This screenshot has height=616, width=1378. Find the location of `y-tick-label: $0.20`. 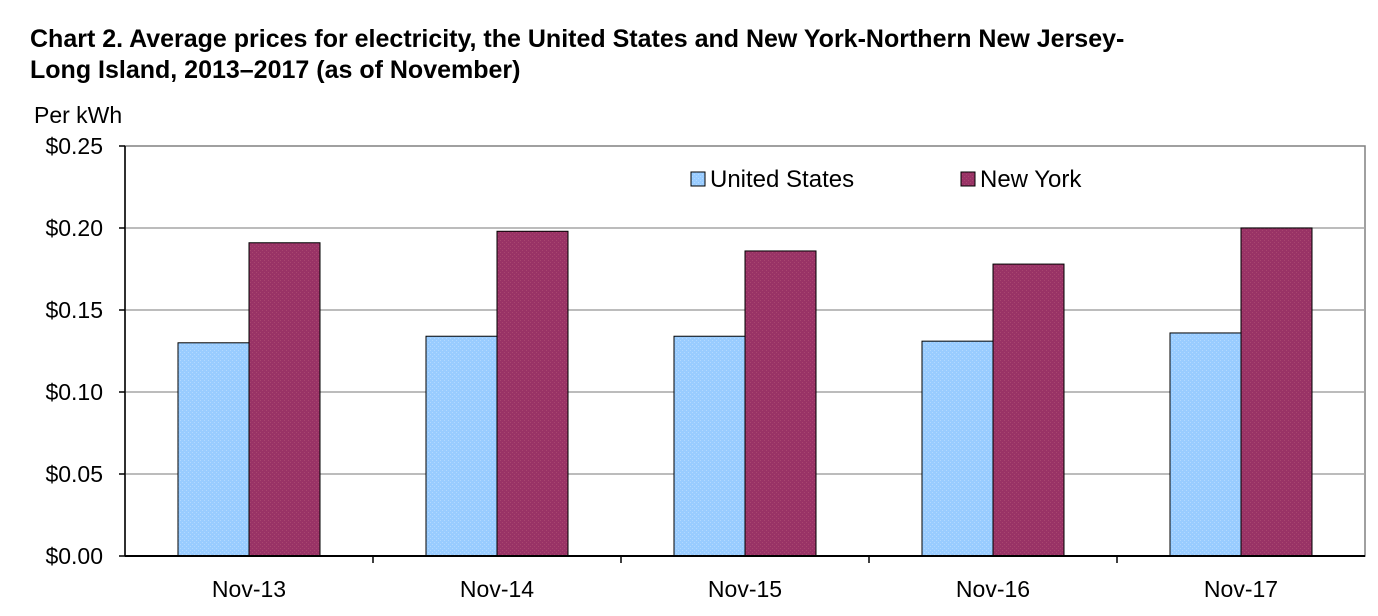

y-tick-label: $0.20 is located at coordinates (74, 228).